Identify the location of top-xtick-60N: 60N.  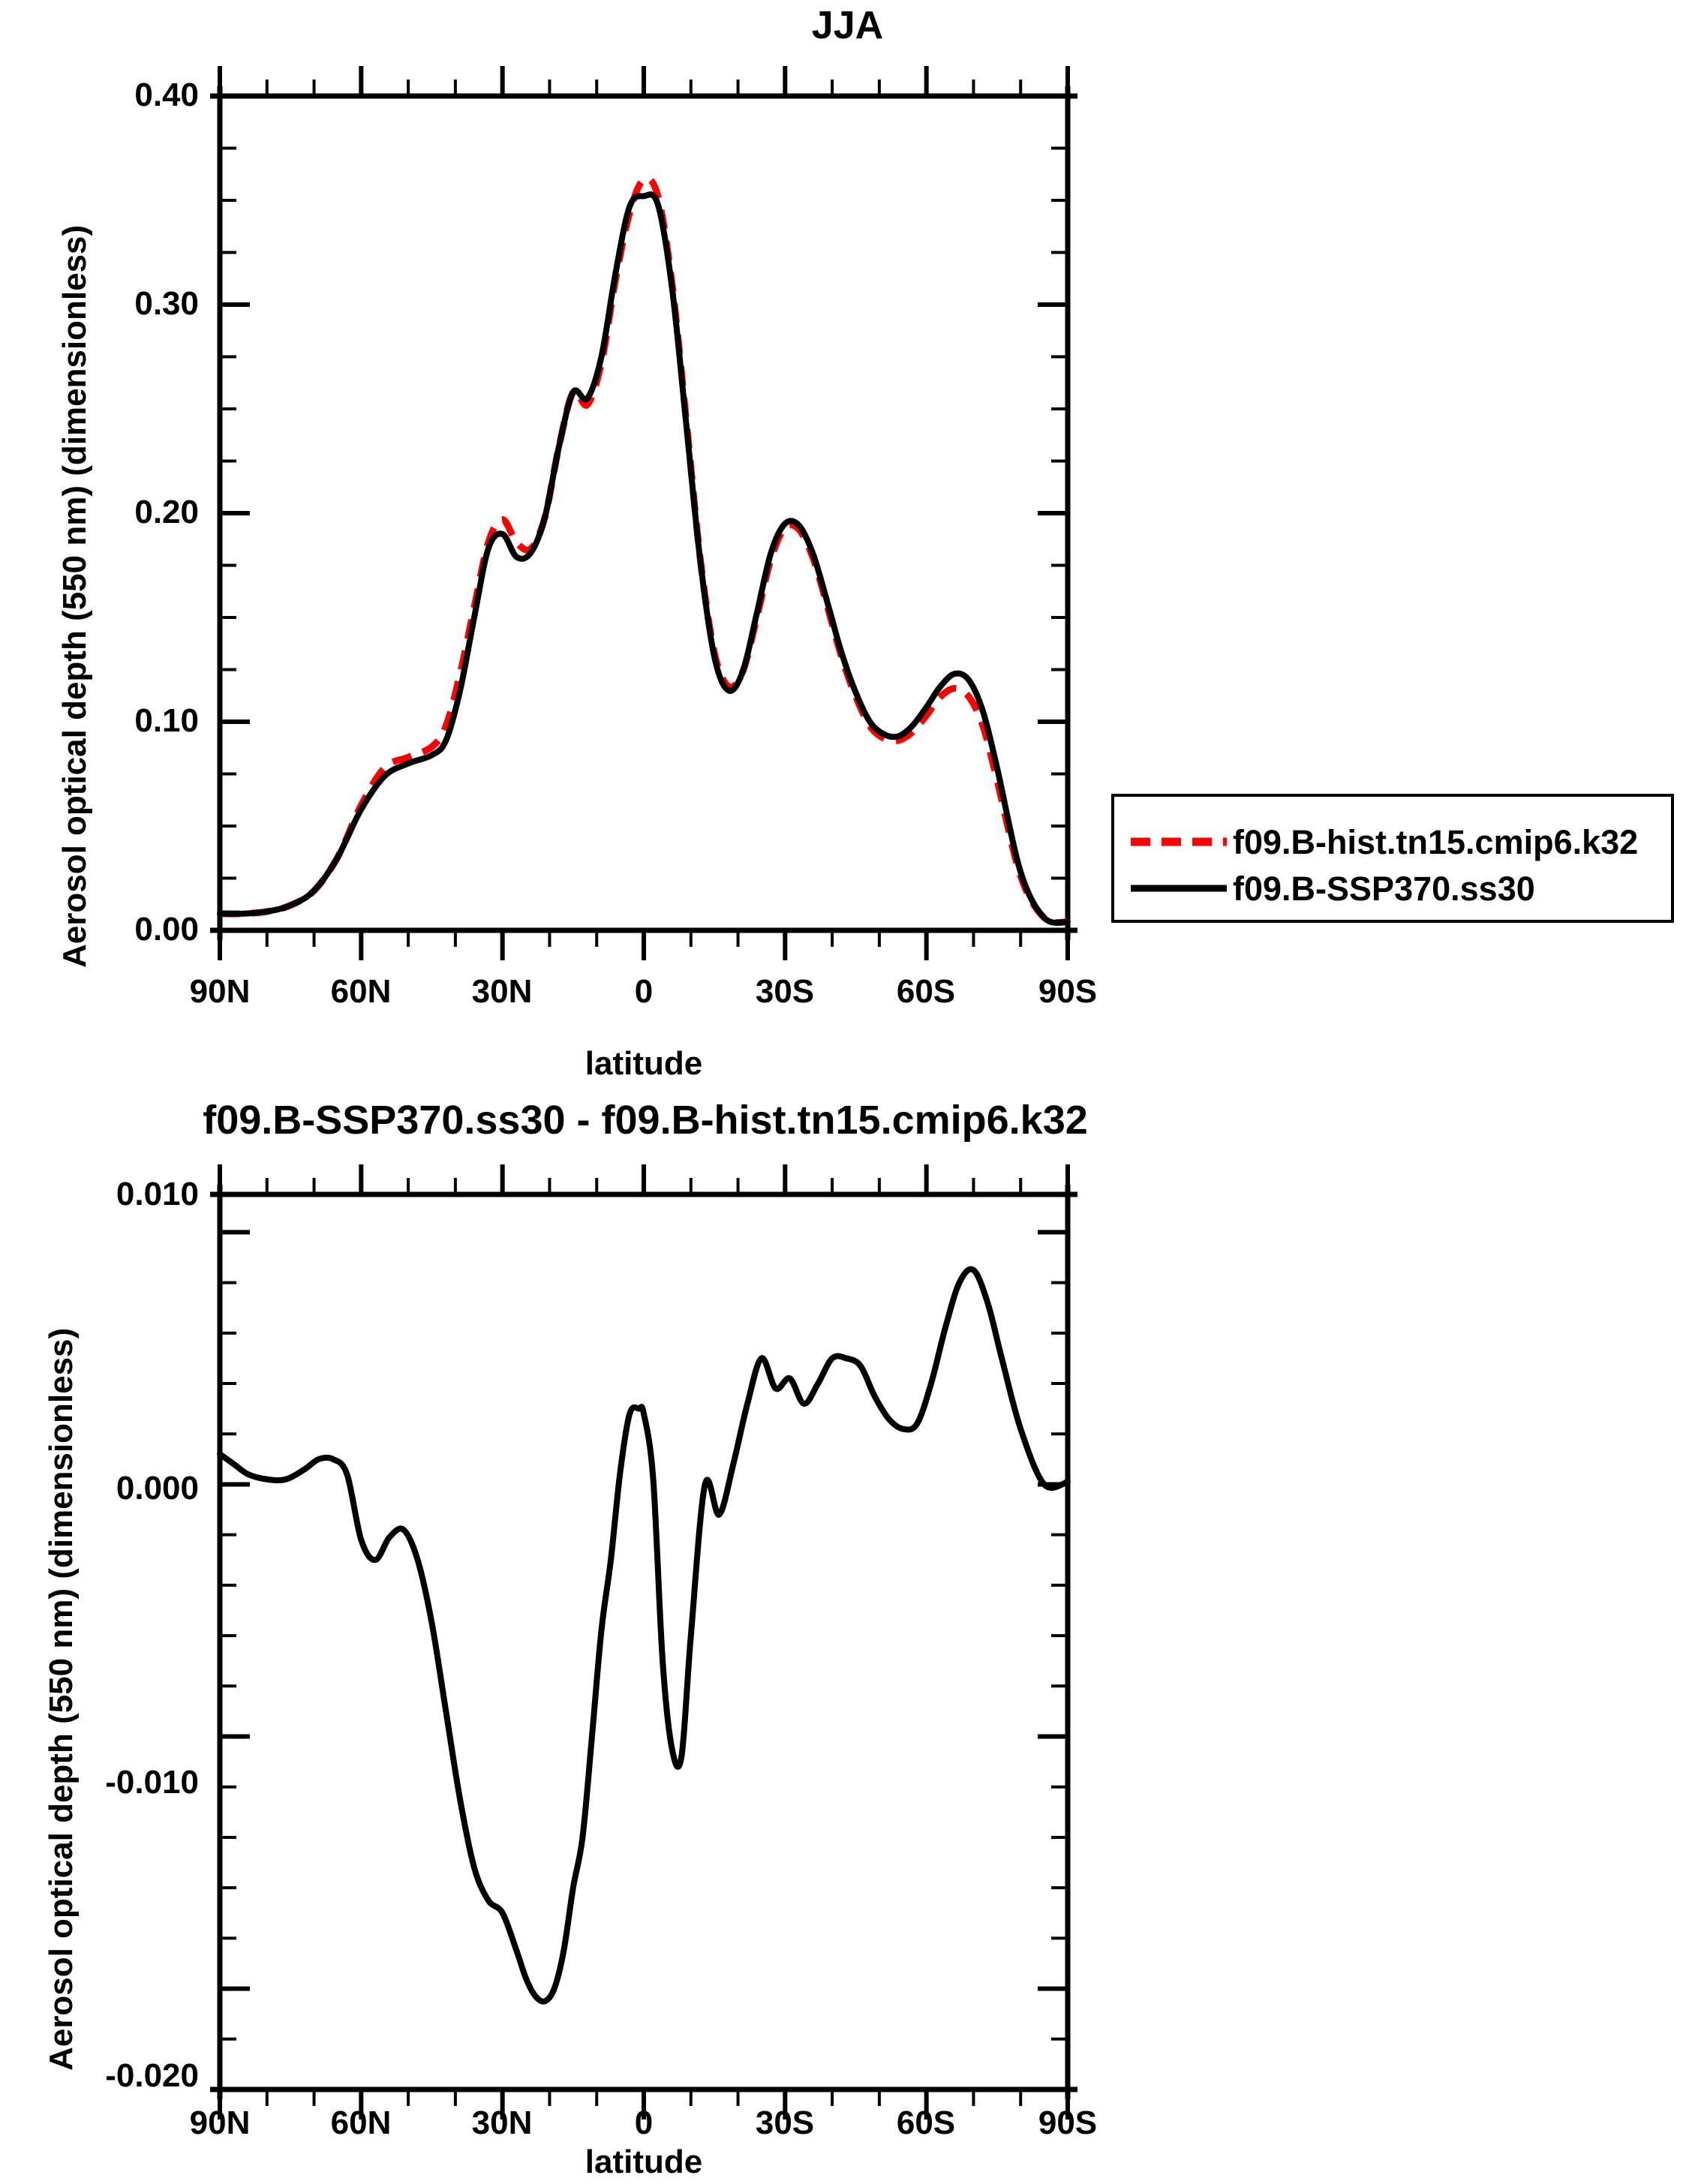
(361, 991).